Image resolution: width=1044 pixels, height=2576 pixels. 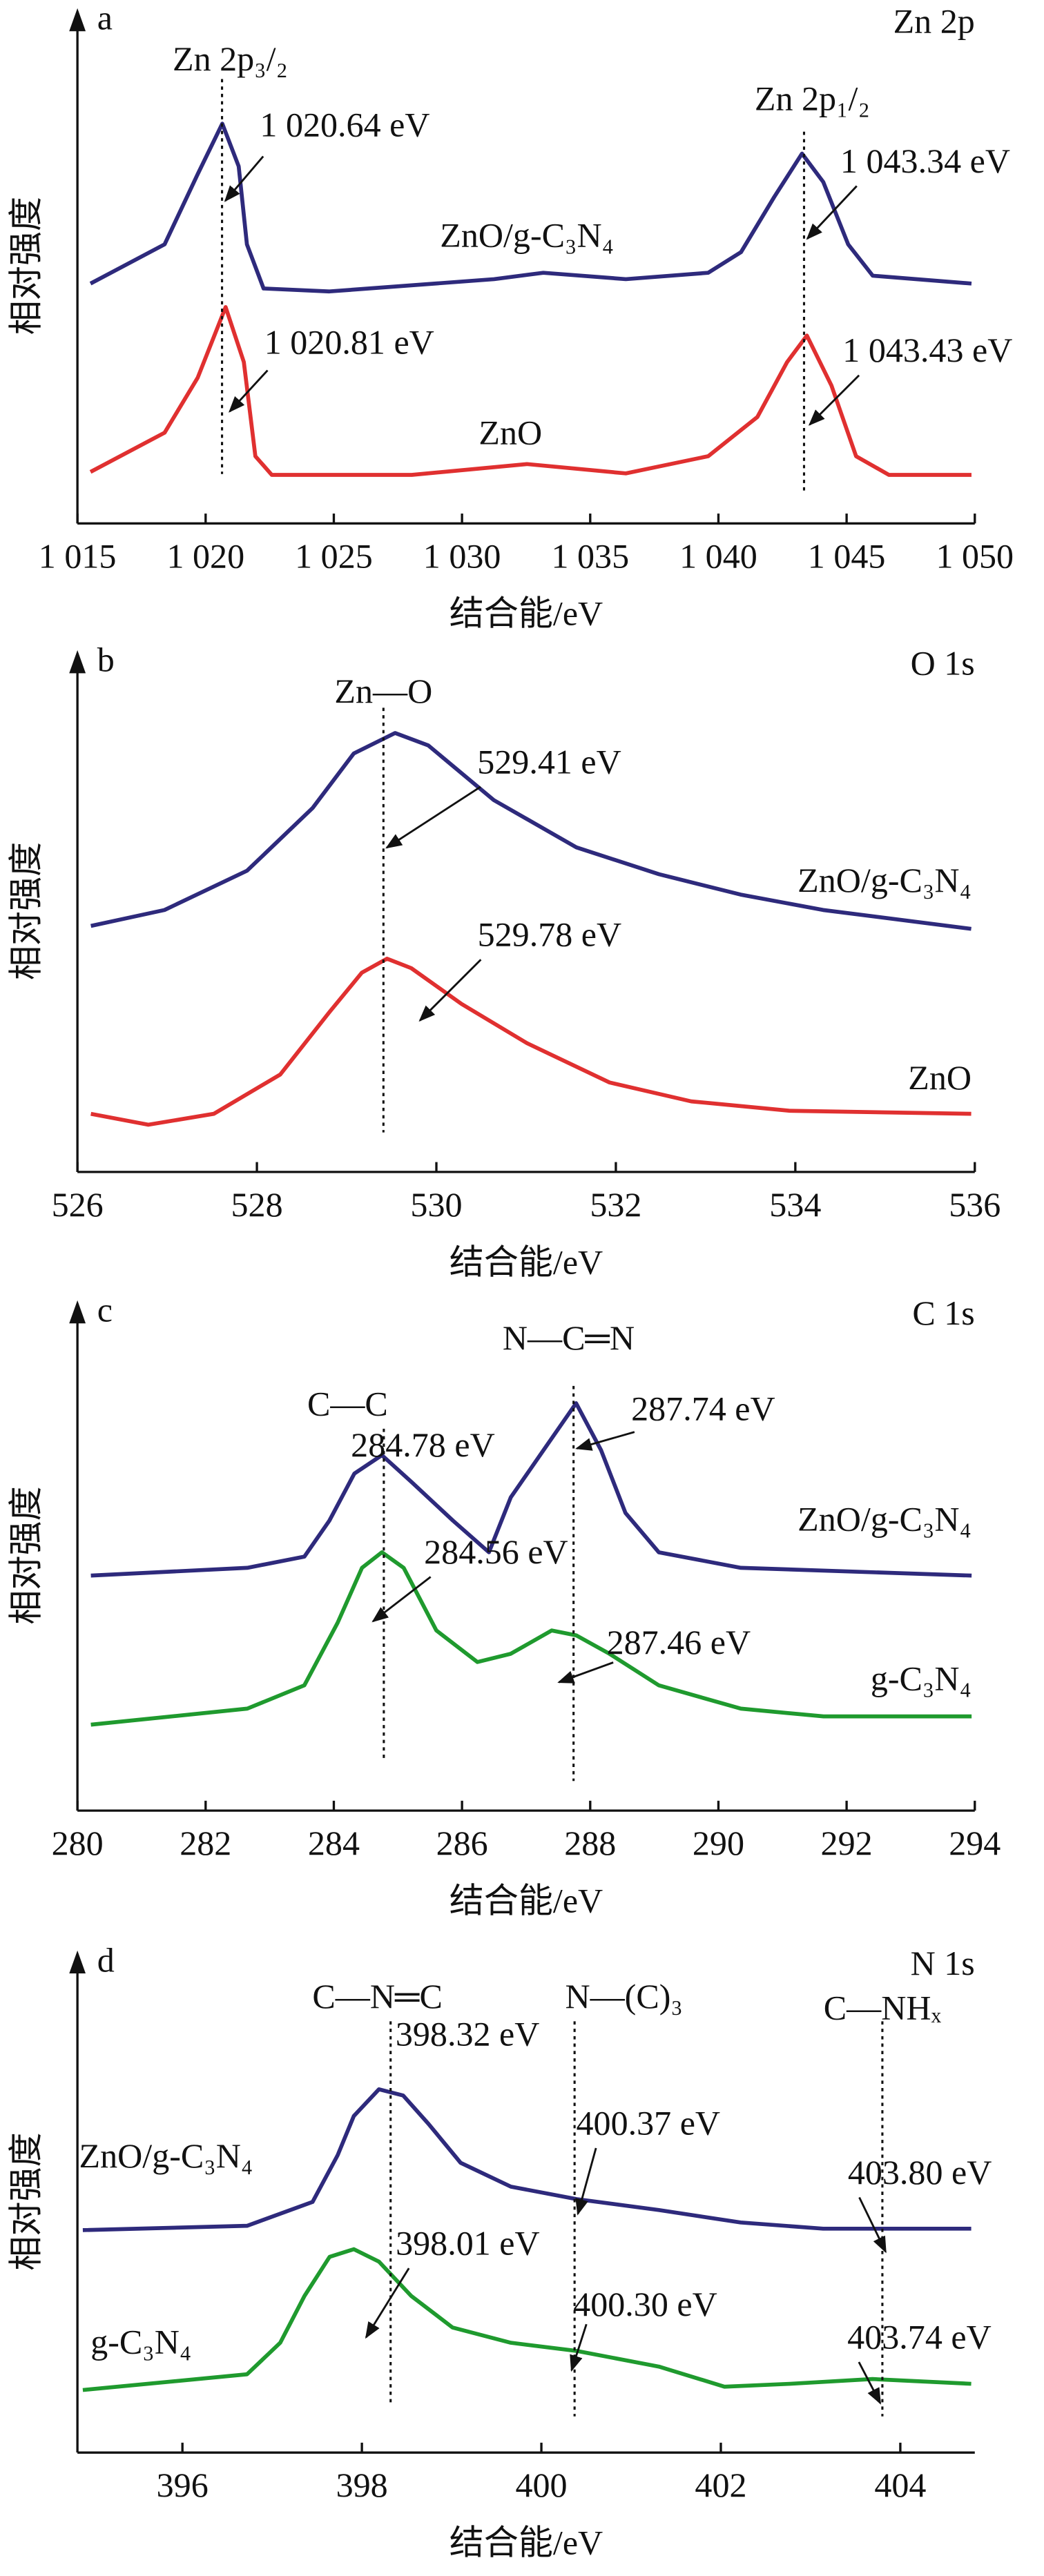 What do you see at coordinates (718, 1843) in the screenshot?
I see `x-tick-label: 290` at bounding box center [718, 1843].